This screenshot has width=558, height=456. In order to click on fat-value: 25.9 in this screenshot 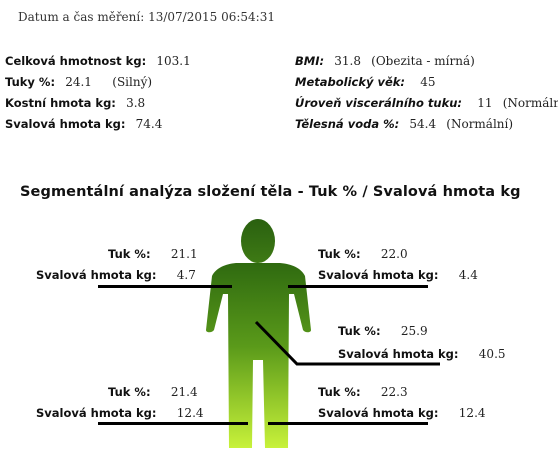, I will do `click(414, 331)`.